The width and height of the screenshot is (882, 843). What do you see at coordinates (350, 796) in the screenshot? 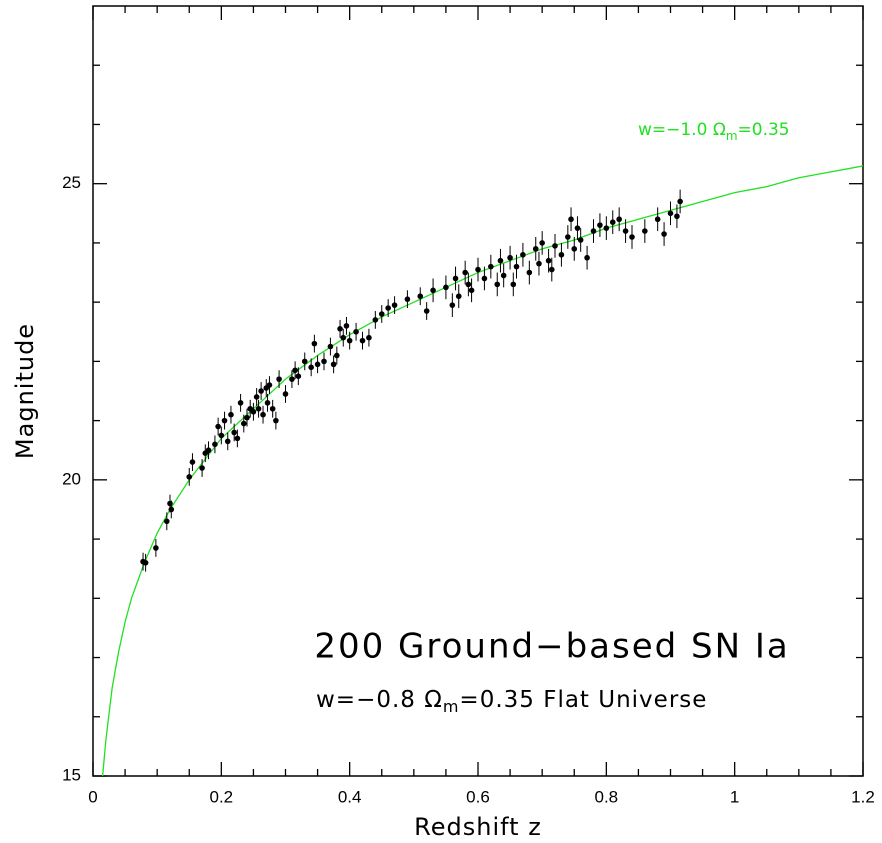
I see `x-tick-label: 0.4` at bounding box center [350, 796].